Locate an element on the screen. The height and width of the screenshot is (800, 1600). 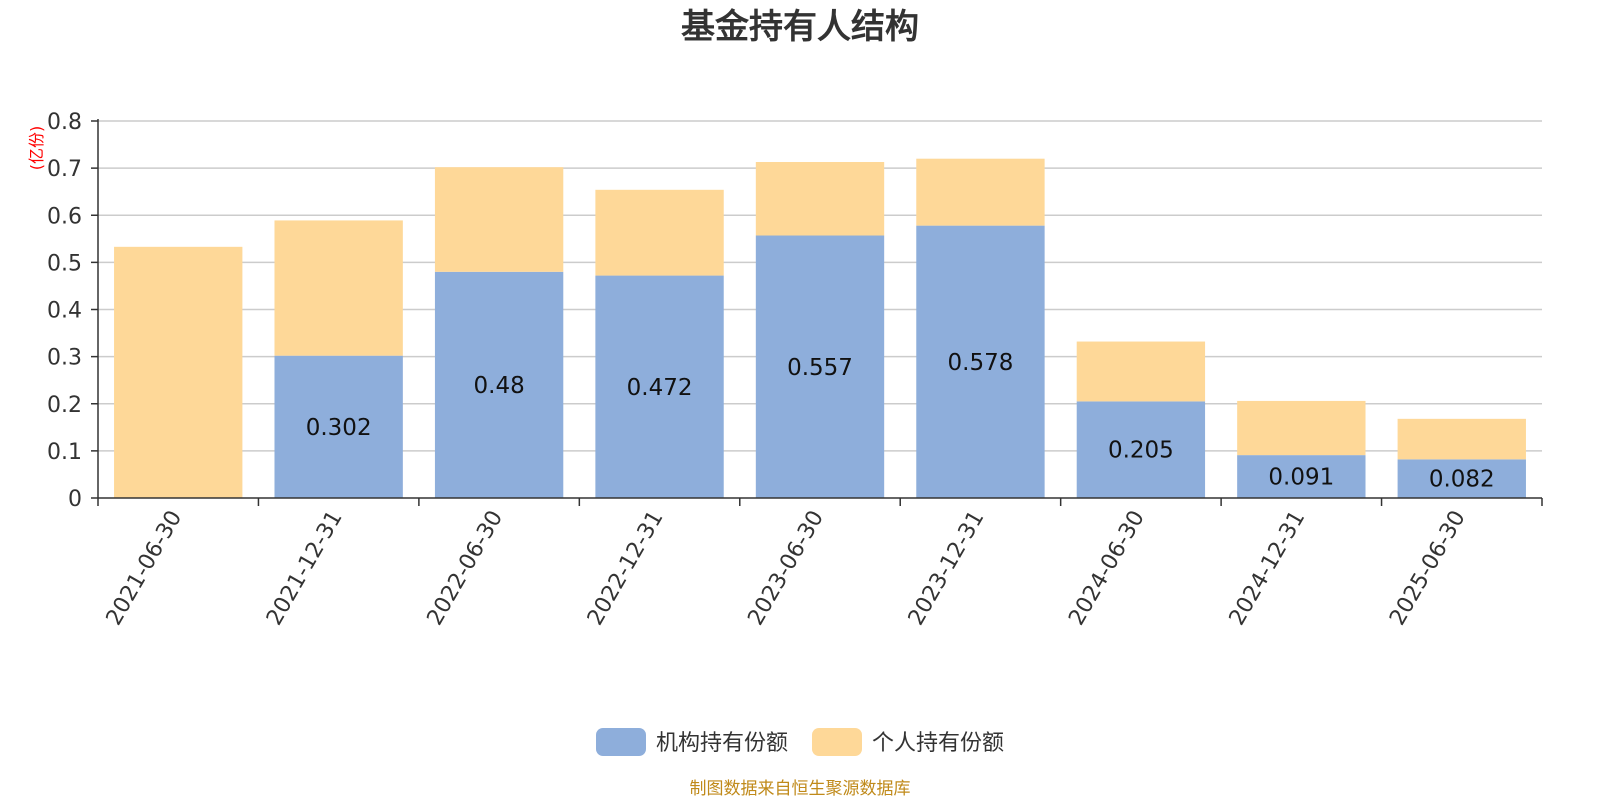
legend: 机构持有份额 个人持有份额 is located at coordinates (800, 742).